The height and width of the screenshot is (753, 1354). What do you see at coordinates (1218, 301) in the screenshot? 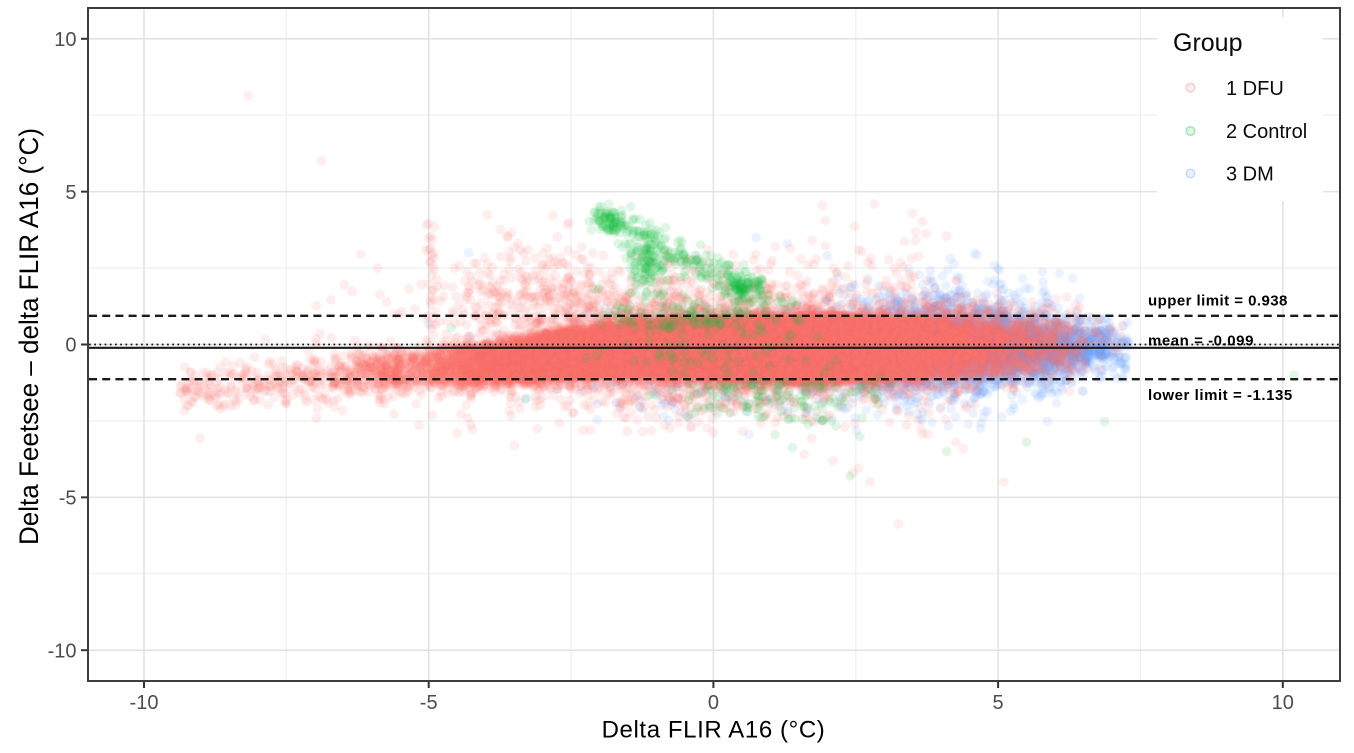
I see `svg-text: upper limit = 0.938` at bounding box center [1218, 301].